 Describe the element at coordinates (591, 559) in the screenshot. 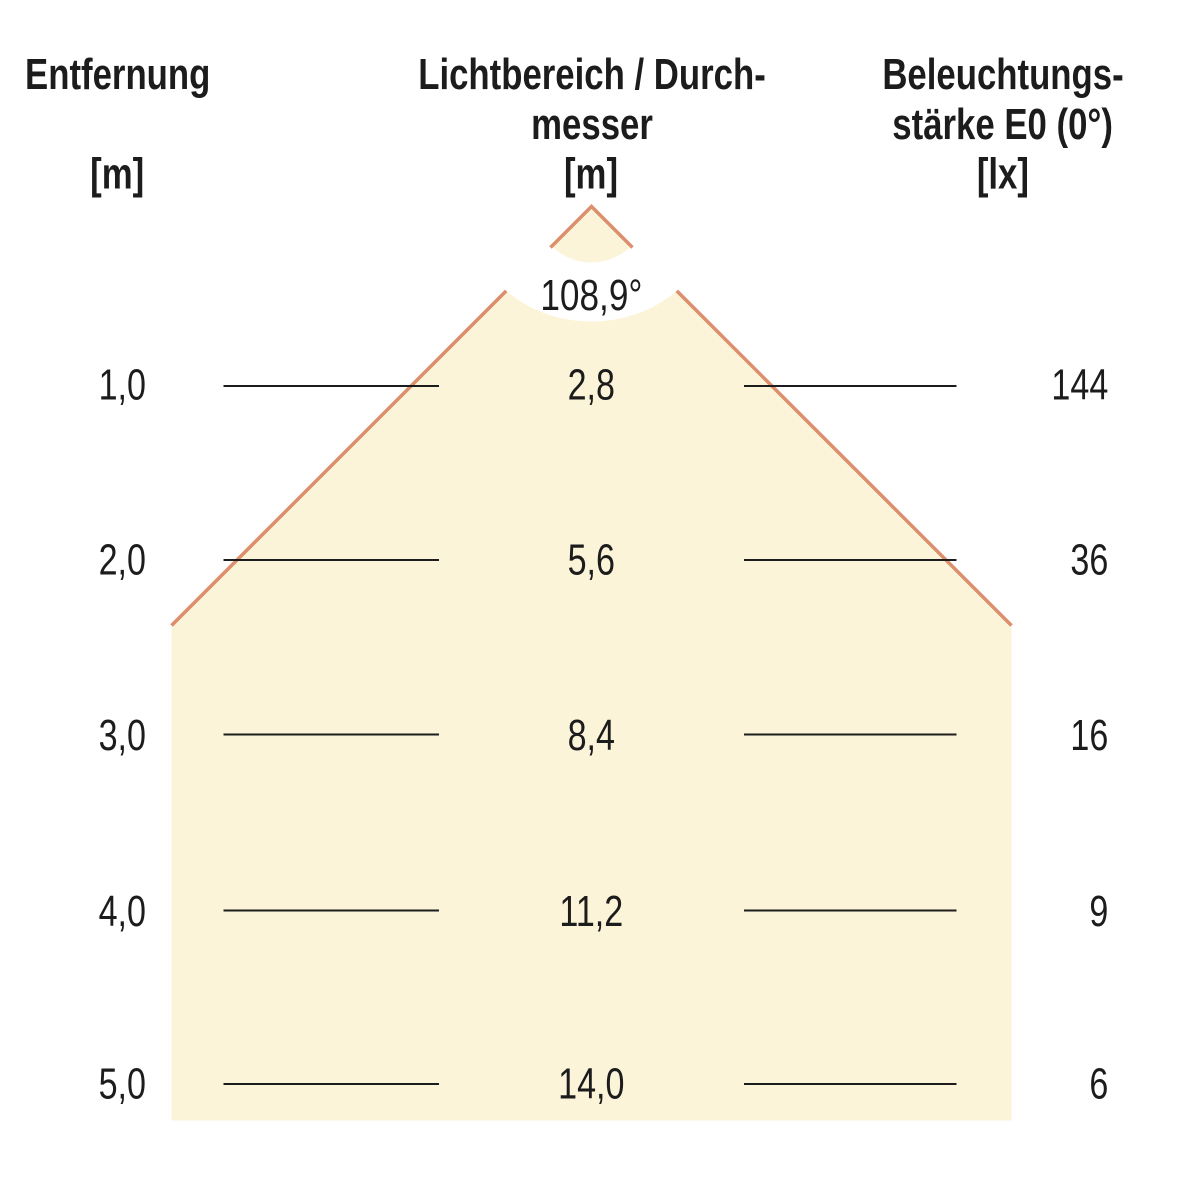

I see `svg-text: 5,6` at that location.